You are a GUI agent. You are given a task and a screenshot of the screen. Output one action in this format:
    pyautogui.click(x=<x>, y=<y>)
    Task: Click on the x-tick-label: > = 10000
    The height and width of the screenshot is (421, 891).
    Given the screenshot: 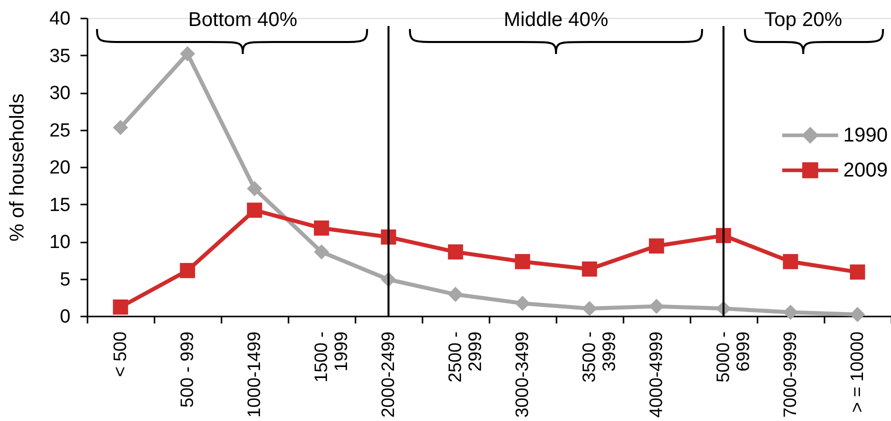 What is the action you would take?
    pyautogui.click(x=857, y=372)
    